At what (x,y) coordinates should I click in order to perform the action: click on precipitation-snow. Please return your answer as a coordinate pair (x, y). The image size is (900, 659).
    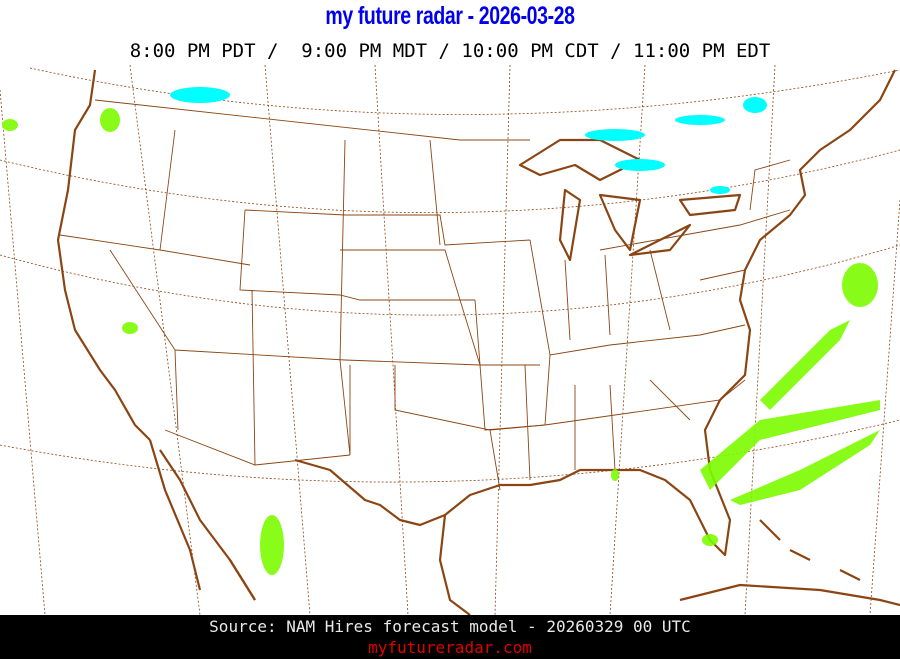
    Looking at the image, I should click on (468, 140).